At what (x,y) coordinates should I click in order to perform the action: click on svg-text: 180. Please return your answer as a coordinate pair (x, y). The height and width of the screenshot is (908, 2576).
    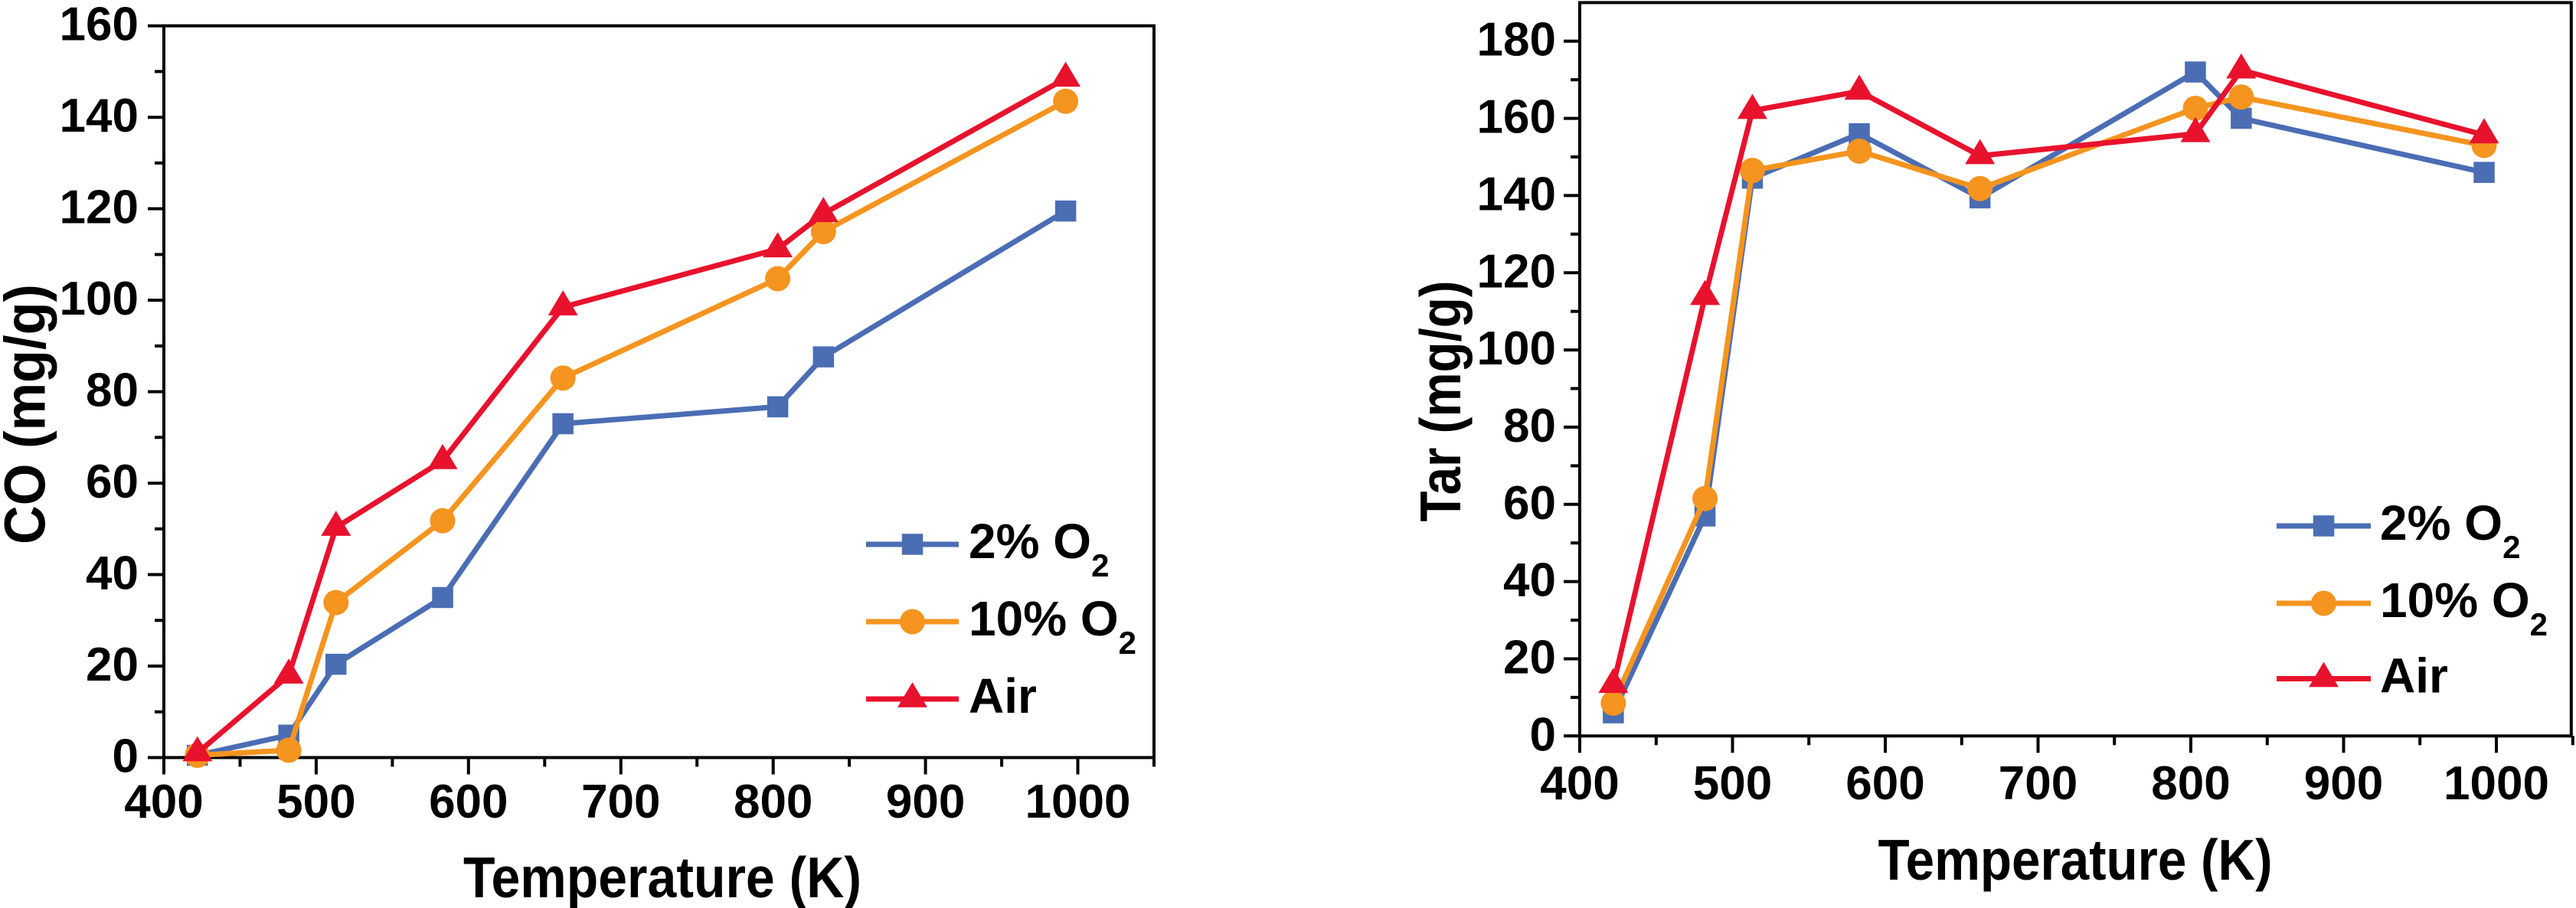
    Looking at the image, I should click on (1516, 40).